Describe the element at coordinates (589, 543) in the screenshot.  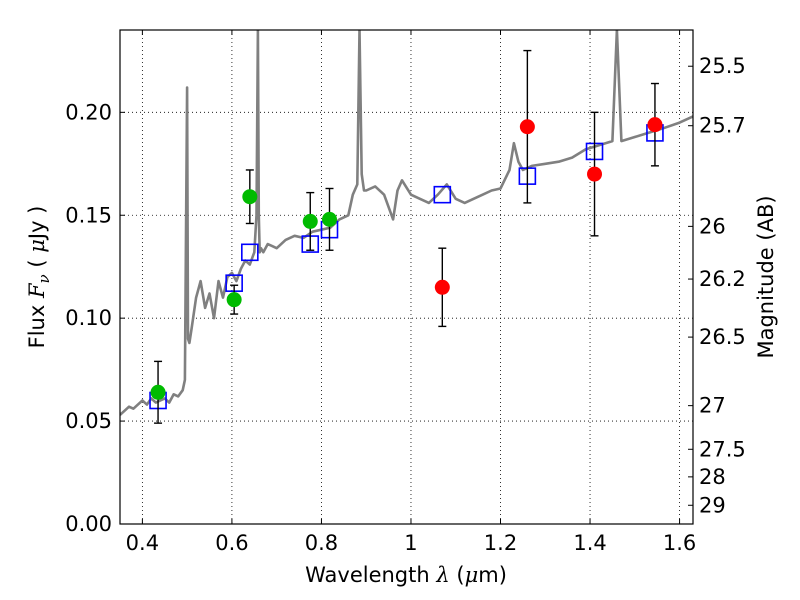
I see `x-tick-label: 1.4` at that location.